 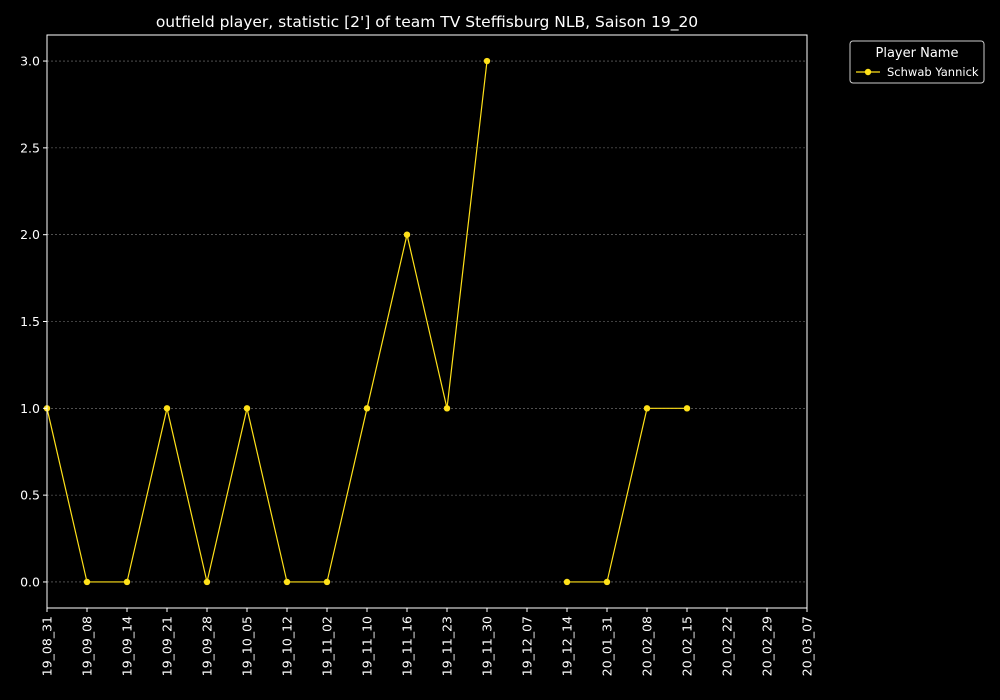 I want to click on y-axis-ticks: 0.0 0.5 1.0 1.5 2.0 2.5 3.0, so click(x=33, y=321).